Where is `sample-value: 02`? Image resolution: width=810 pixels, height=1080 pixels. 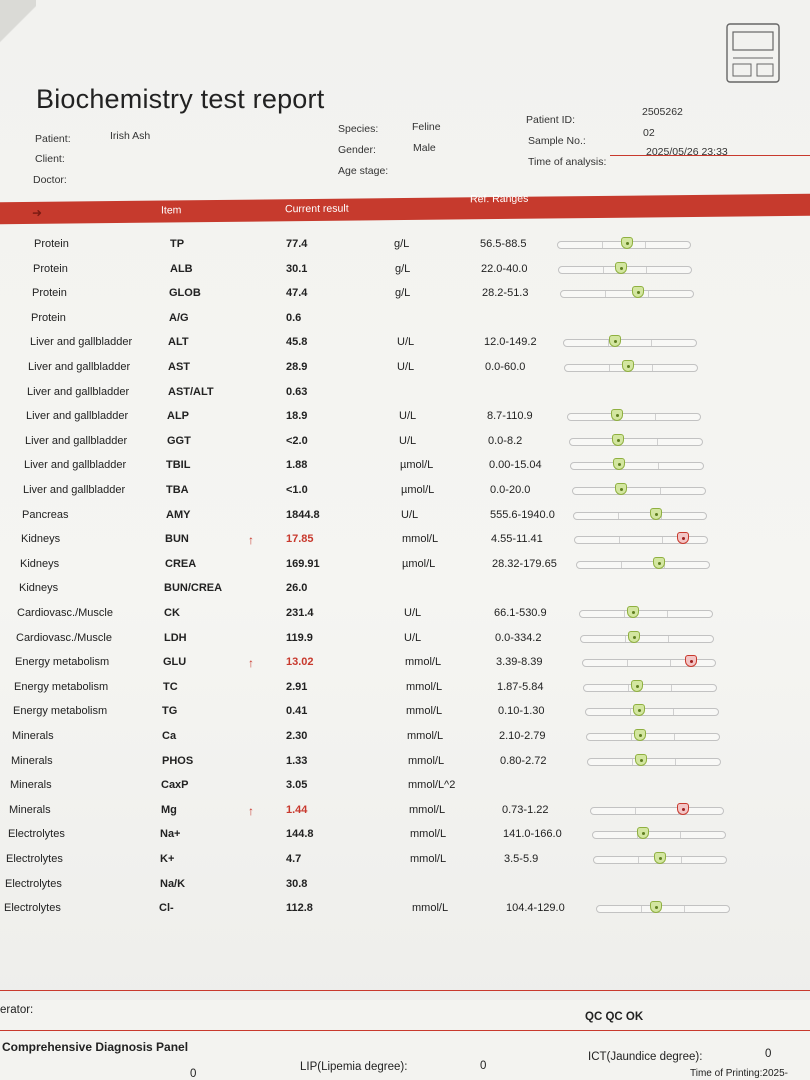
sample-value: 02 is located at coordinates (649, 133).